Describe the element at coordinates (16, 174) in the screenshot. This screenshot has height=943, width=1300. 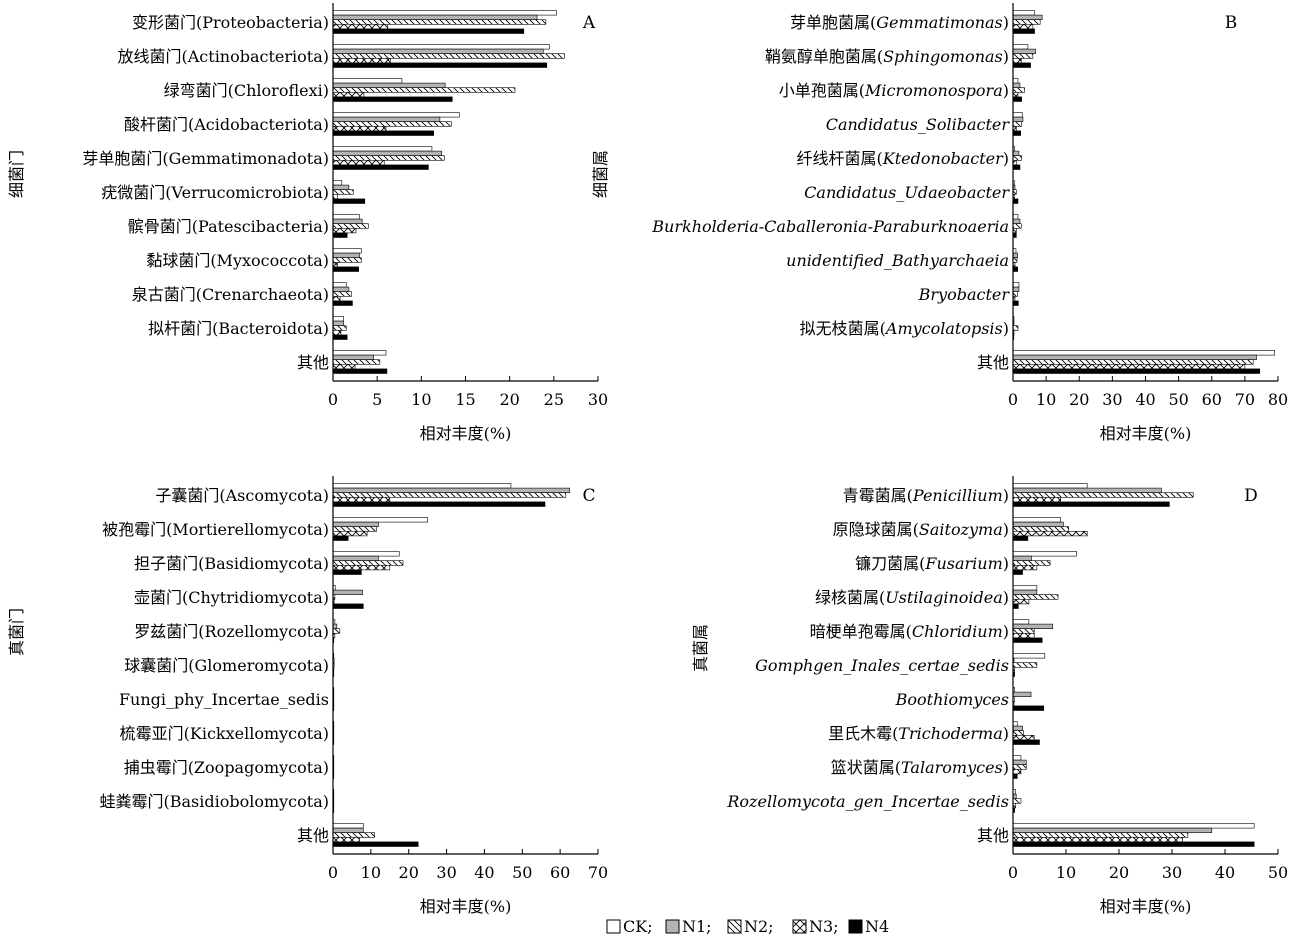
I see `y-axis-title: 细菌门` at that location.